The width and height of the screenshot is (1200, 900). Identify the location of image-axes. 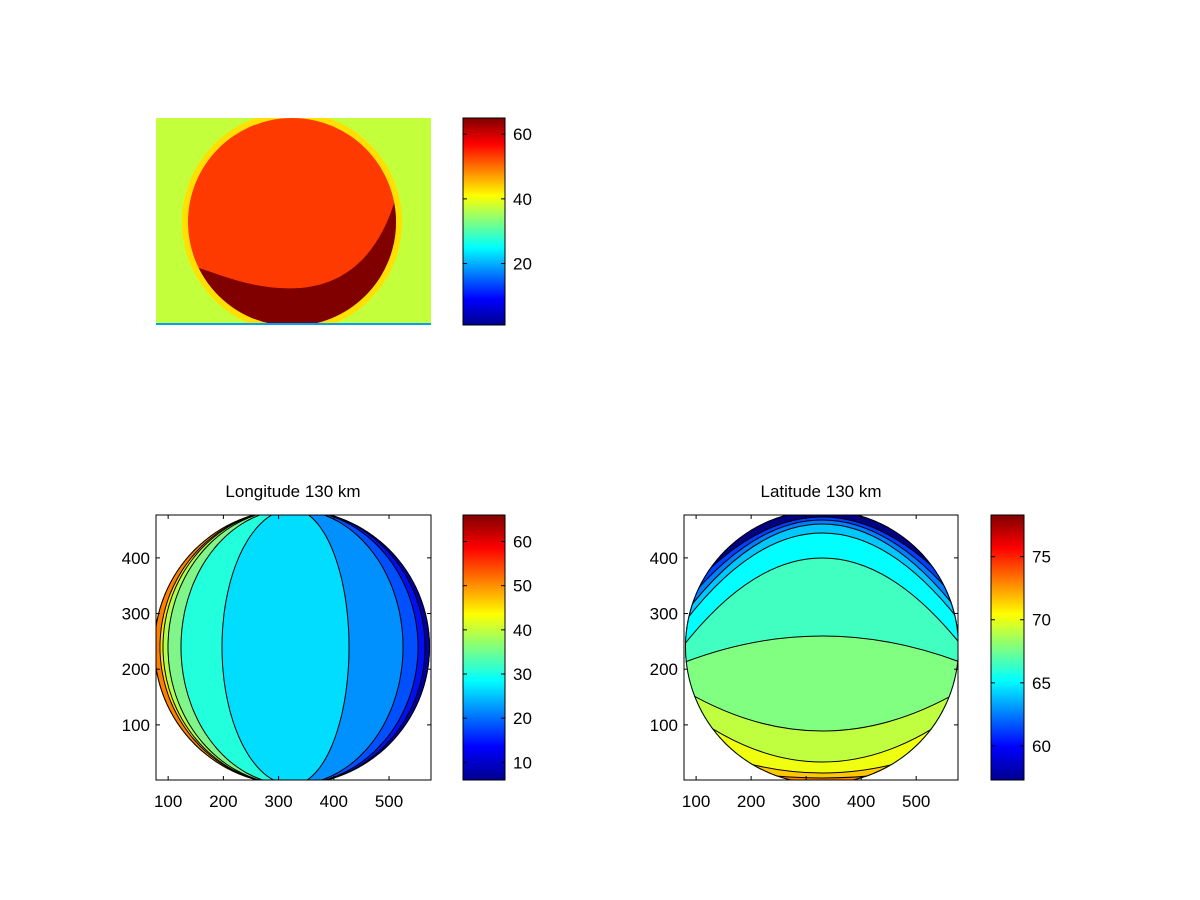
(293, 221).